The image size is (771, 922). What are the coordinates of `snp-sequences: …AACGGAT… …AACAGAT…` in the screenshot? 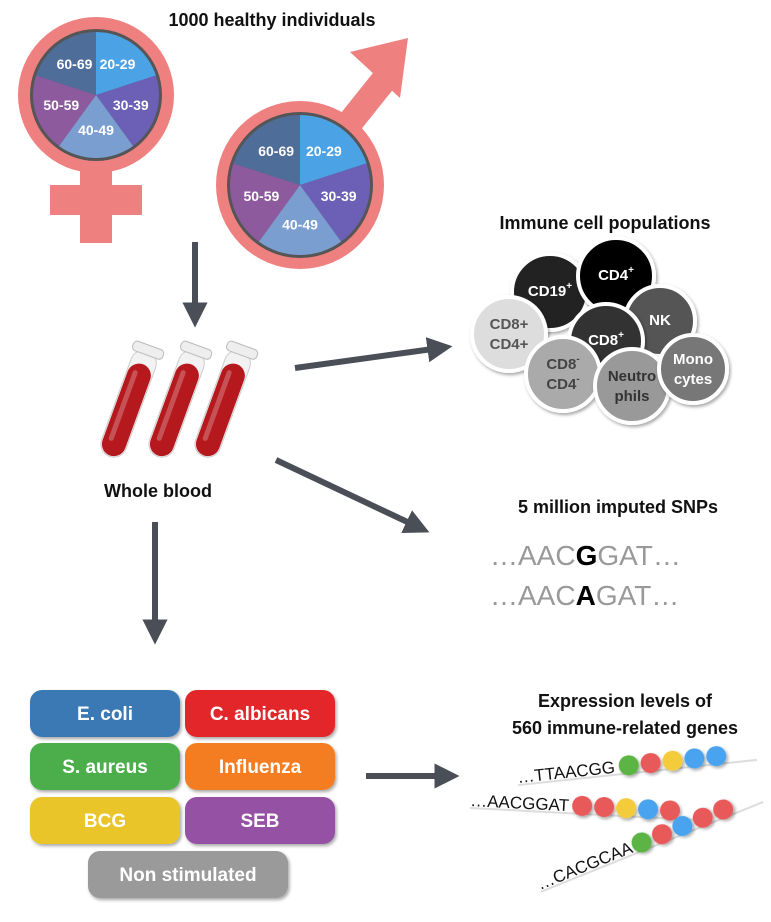 It's located at (585, 575).